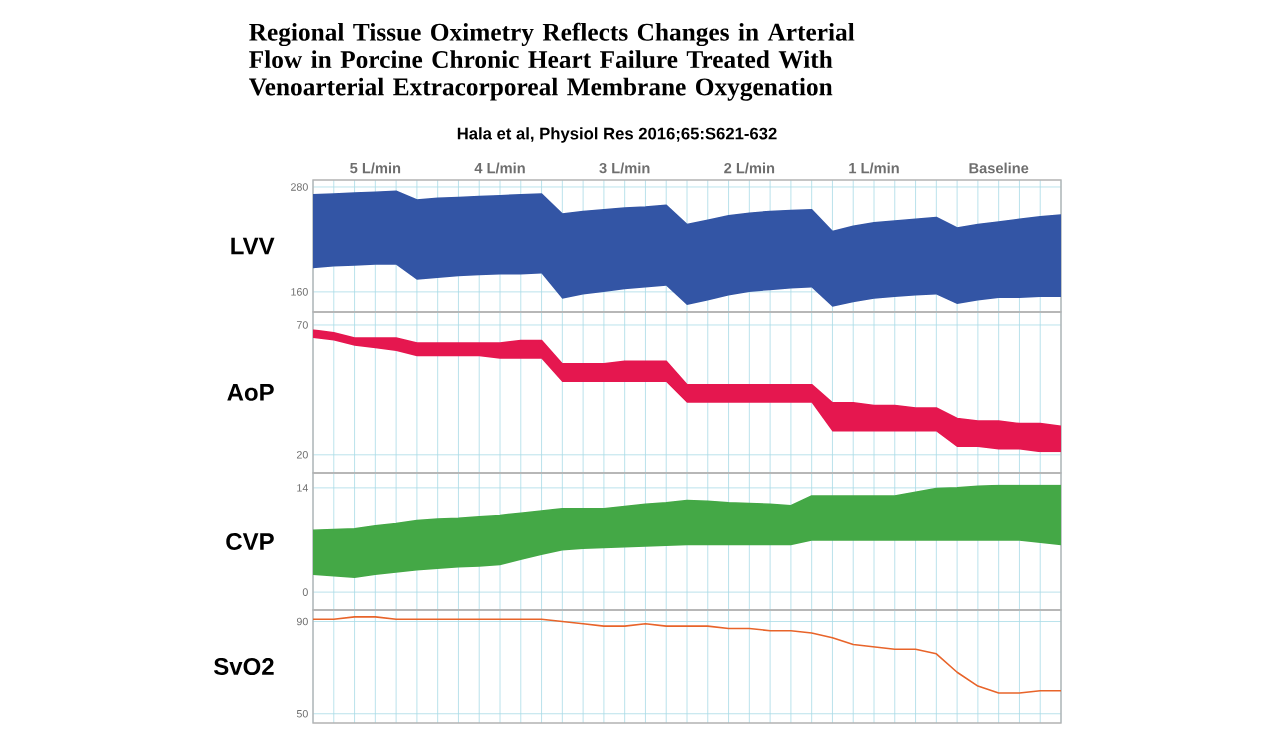  Describe the element at coordinates (874, 168) in the screenshot. I see `text: 1 L/min` at that location.